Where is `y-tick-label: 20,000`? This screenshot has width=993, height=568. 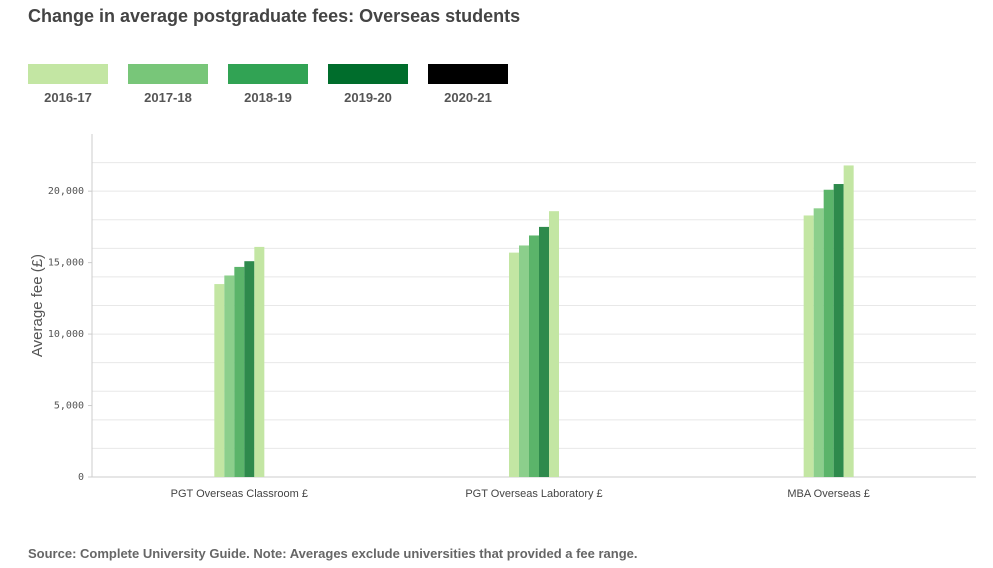 y-tick-label: 20,000 is located at coordinates (66, 191).